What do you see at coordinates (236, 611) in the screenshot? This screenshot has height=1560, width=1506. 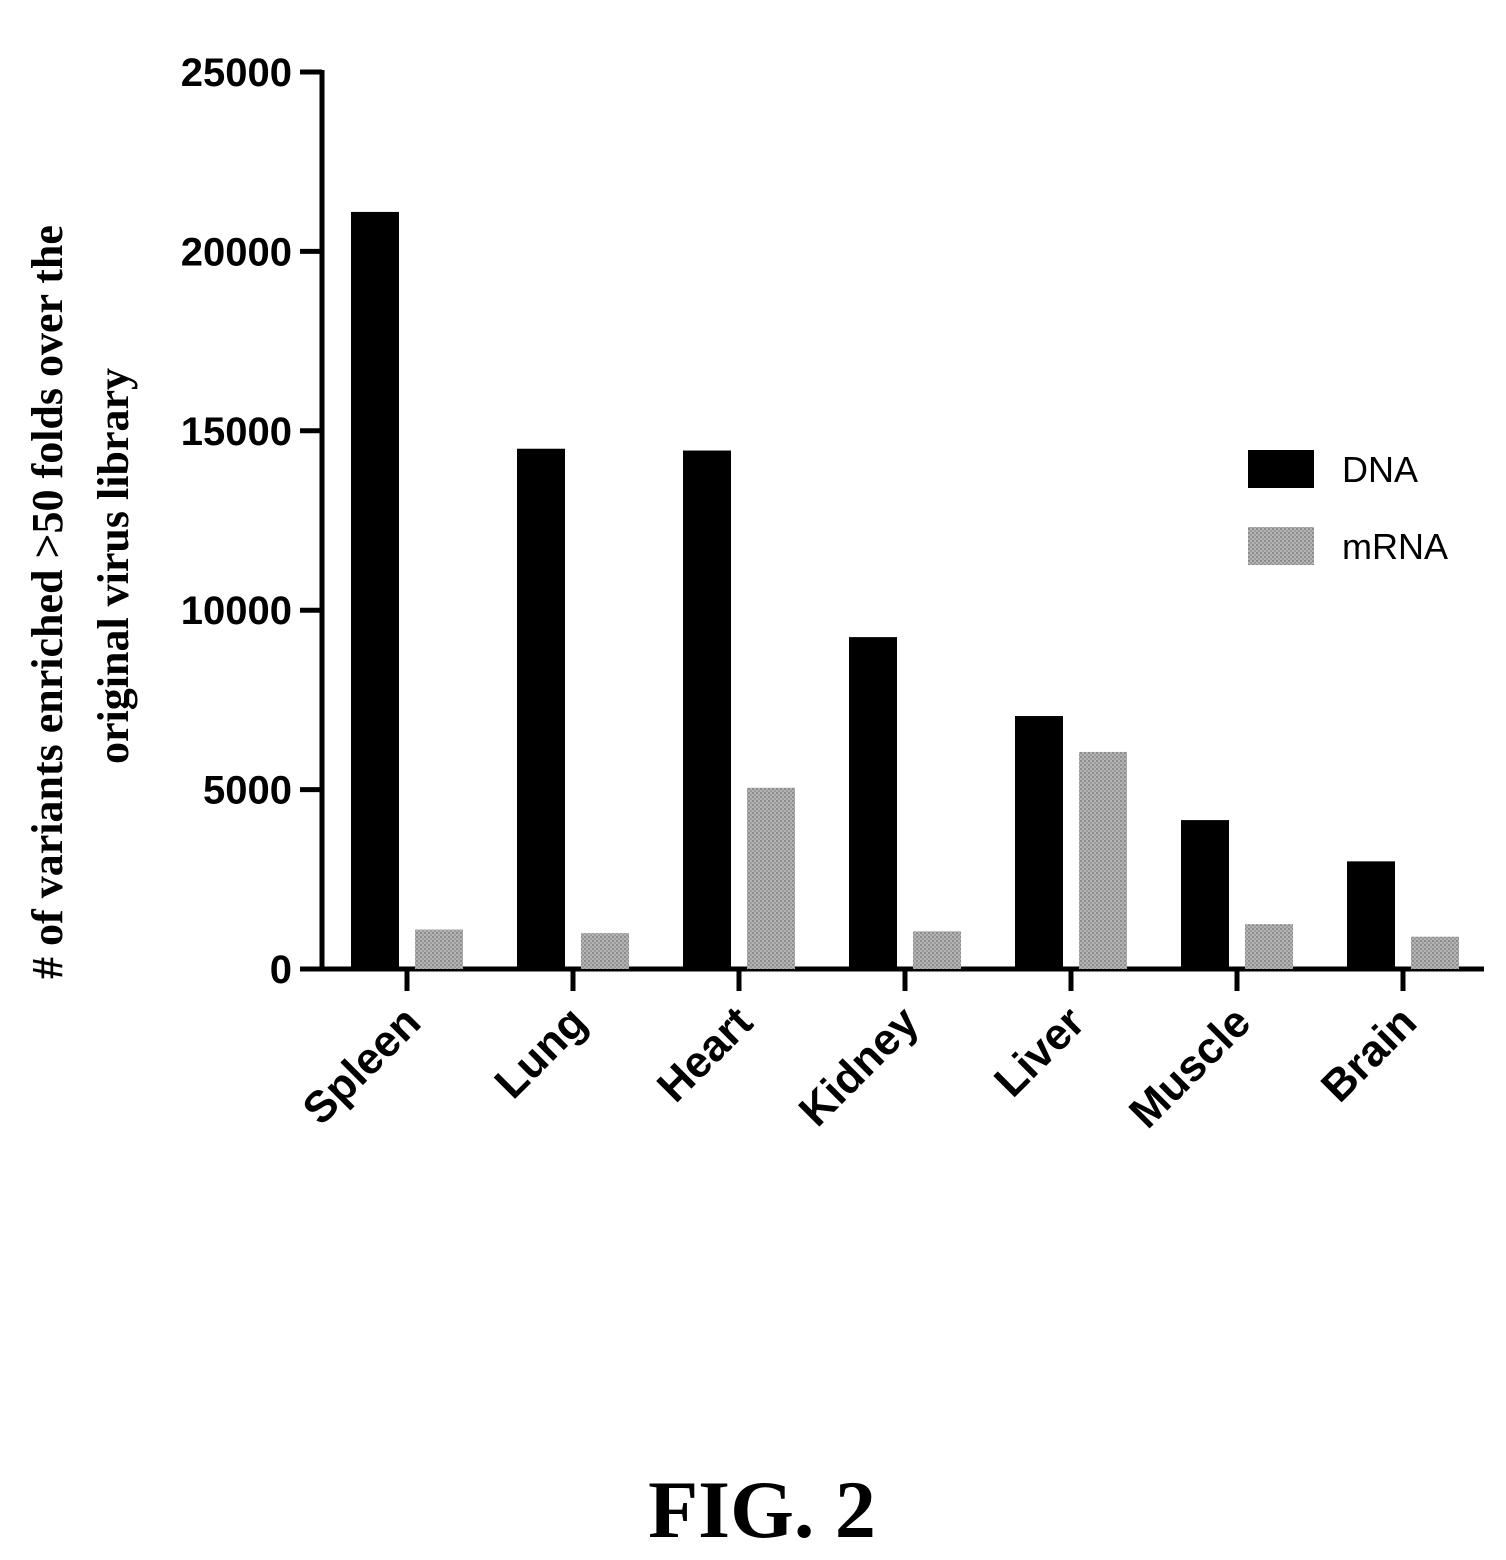 I see `y-tick-label: 10000` at bounding box center [236, 611].